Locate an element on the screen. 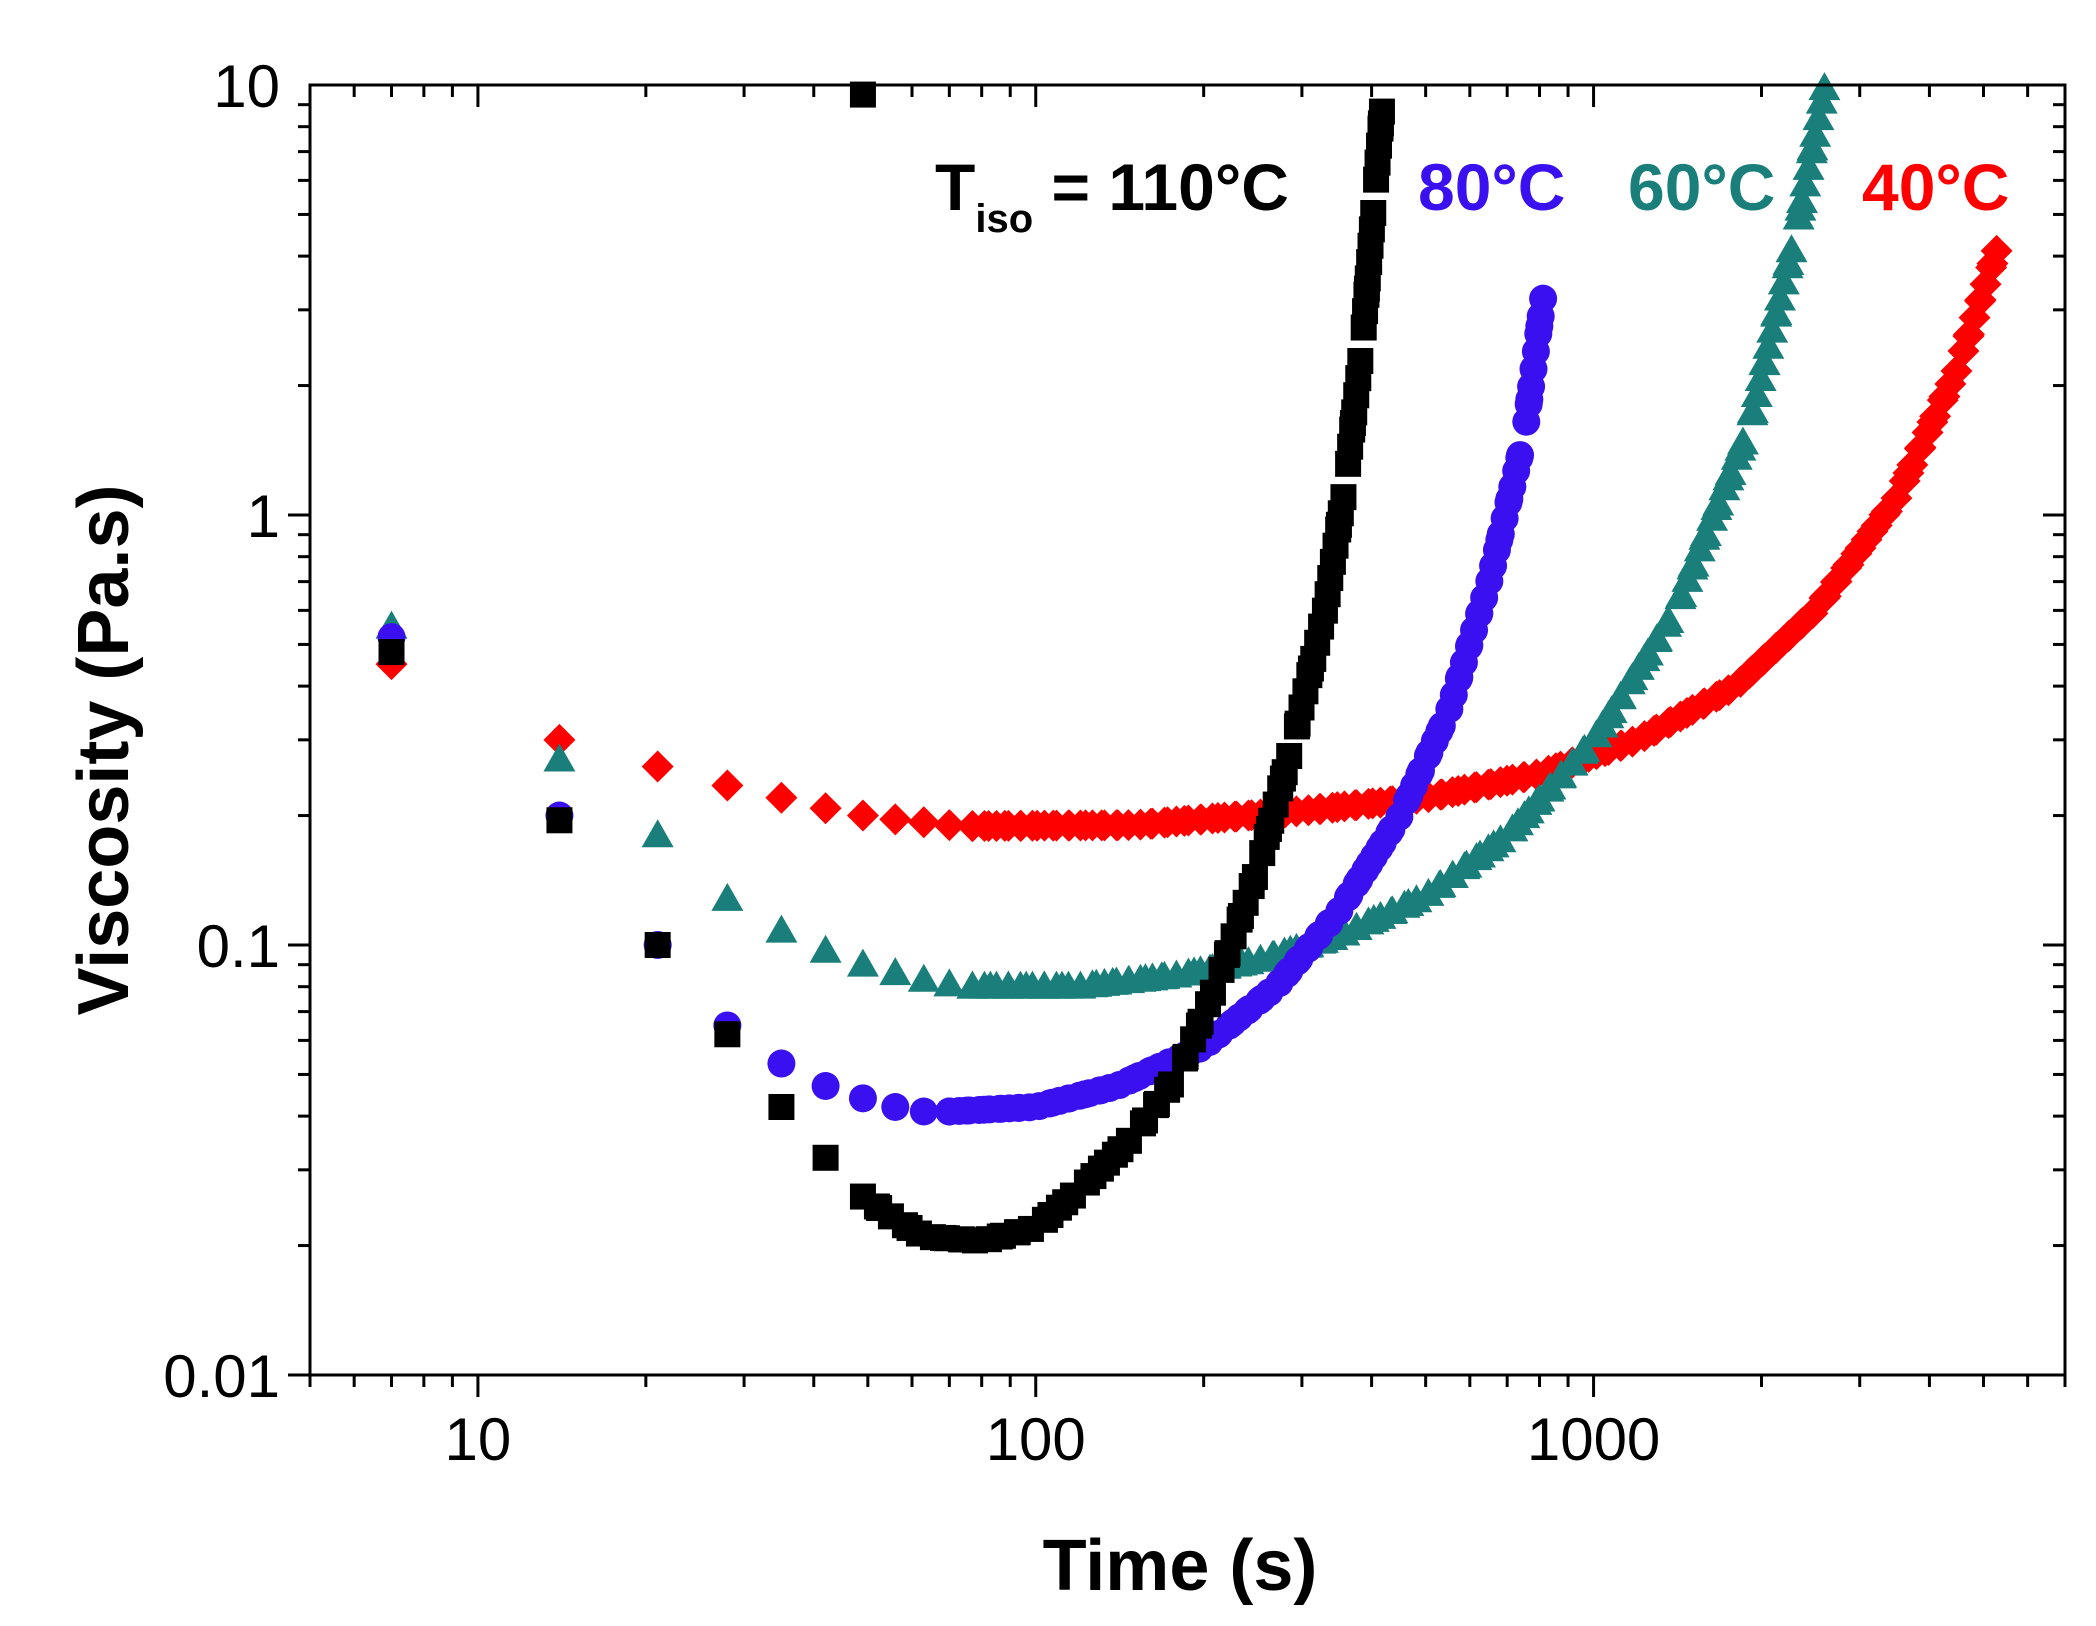  tiso-annotation: Tiso = 110°C is located at coordinates (1112, 195).